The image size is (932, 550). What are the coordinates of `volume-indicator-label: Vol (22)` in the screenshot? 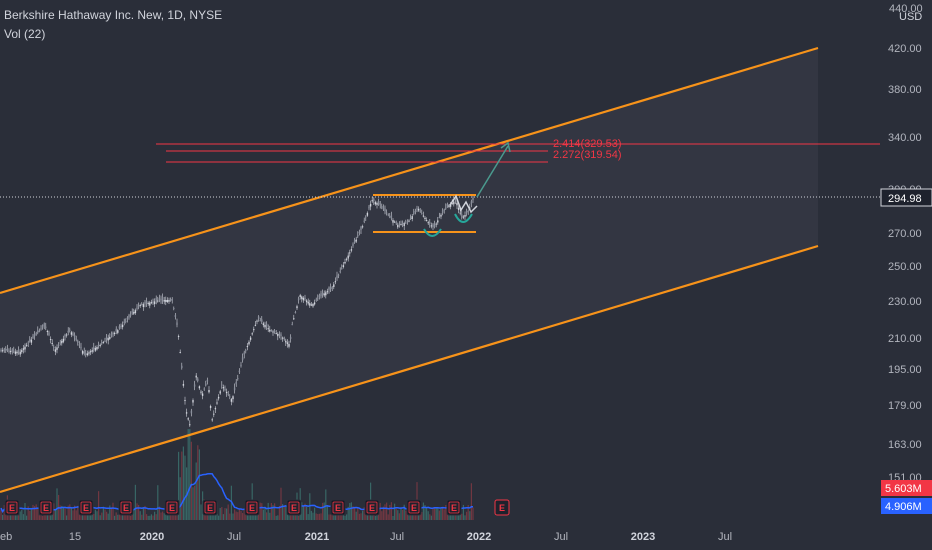 It's located at (25, 34).